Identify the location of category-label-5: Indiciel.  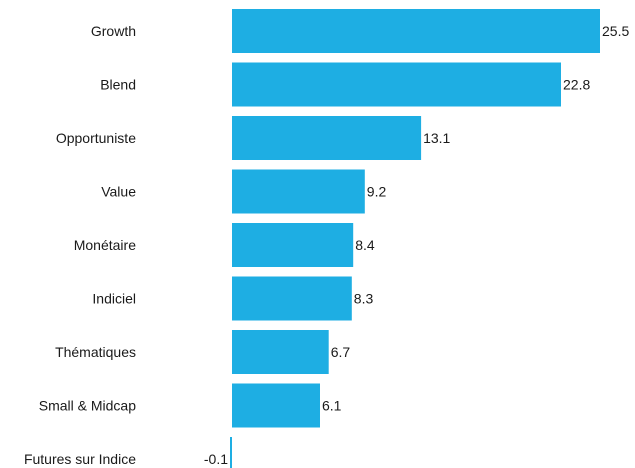
(114, 299).